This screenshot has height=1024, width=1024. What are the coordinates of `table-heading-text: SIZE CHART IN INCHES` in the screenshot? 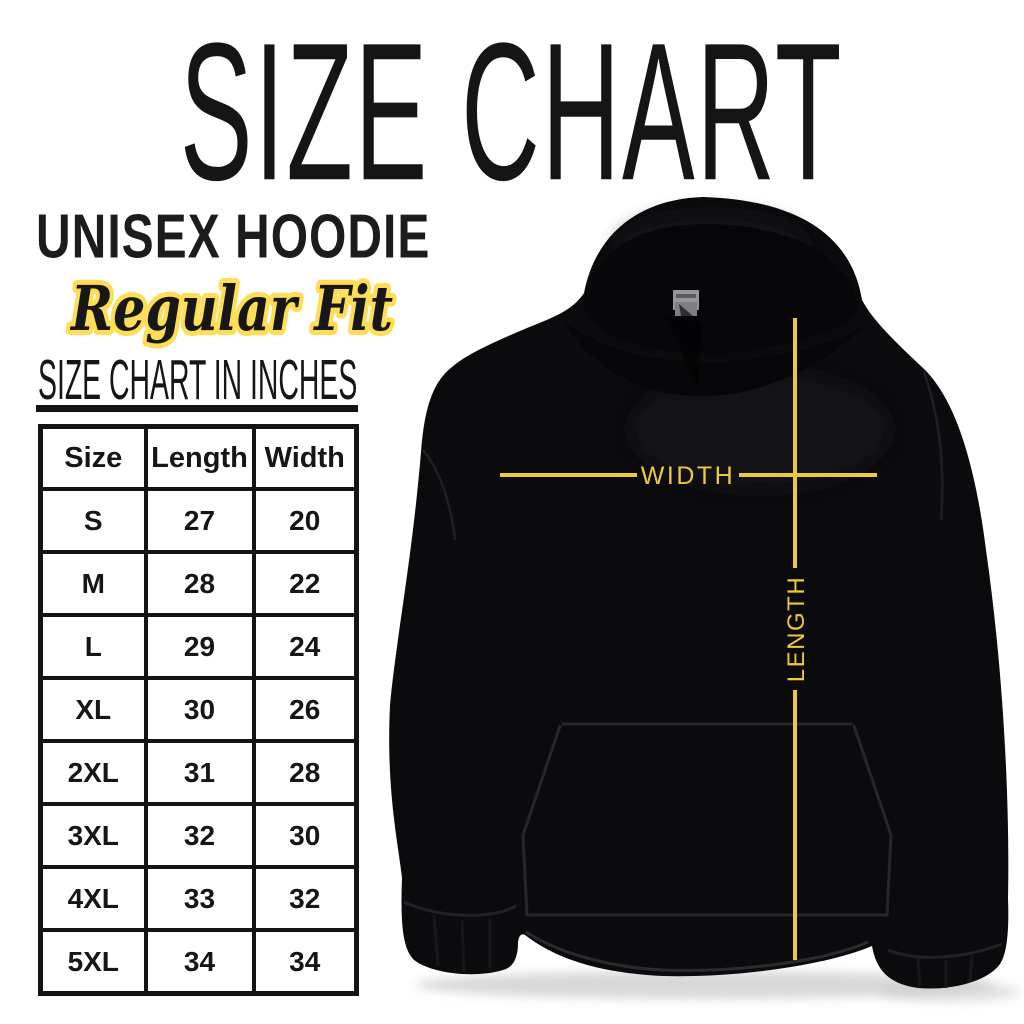 It's located at (198, 380).